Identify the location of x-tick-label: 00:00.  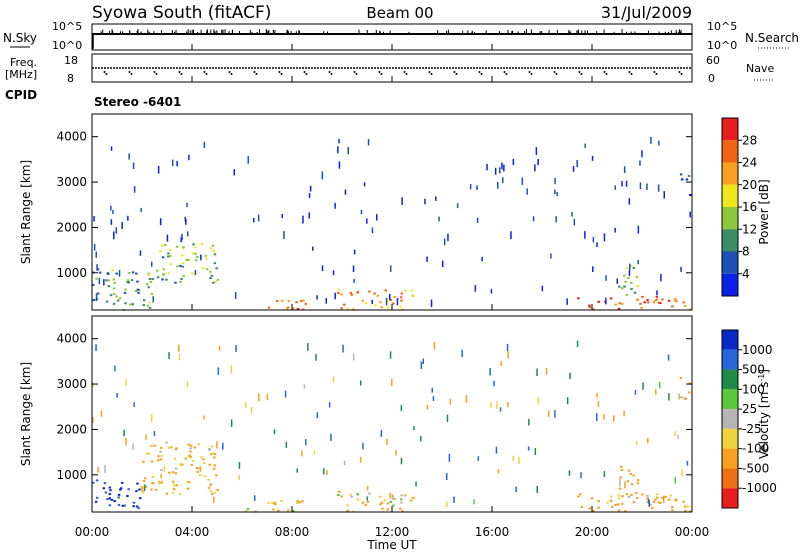
(692, 532).